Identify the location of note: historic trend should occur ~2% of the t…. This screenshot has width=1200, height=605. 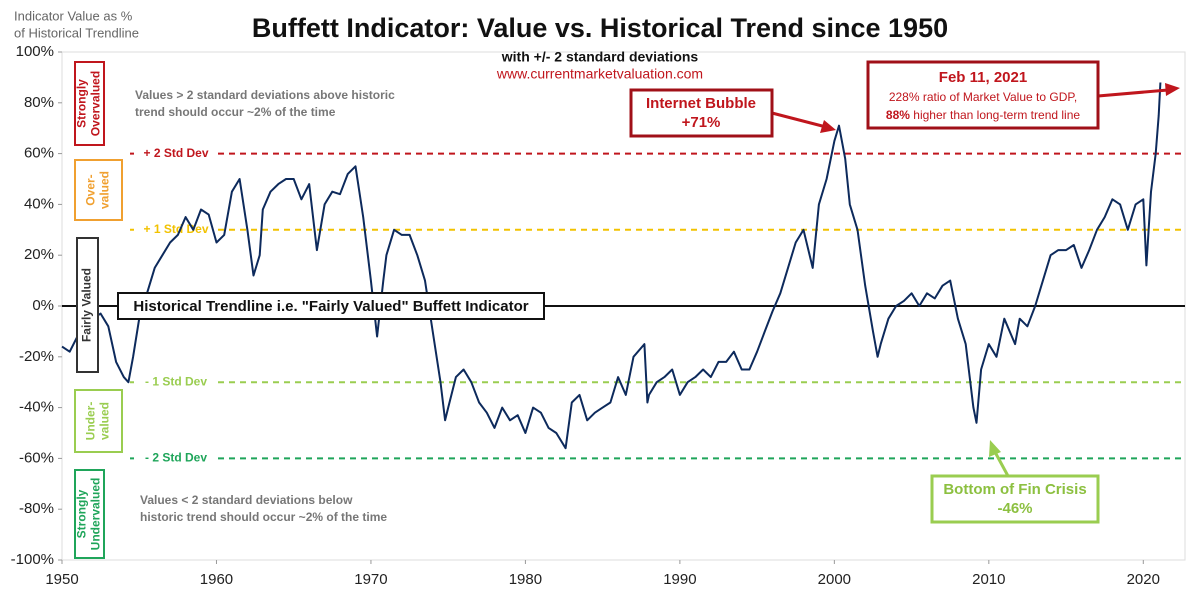
(263, 517).